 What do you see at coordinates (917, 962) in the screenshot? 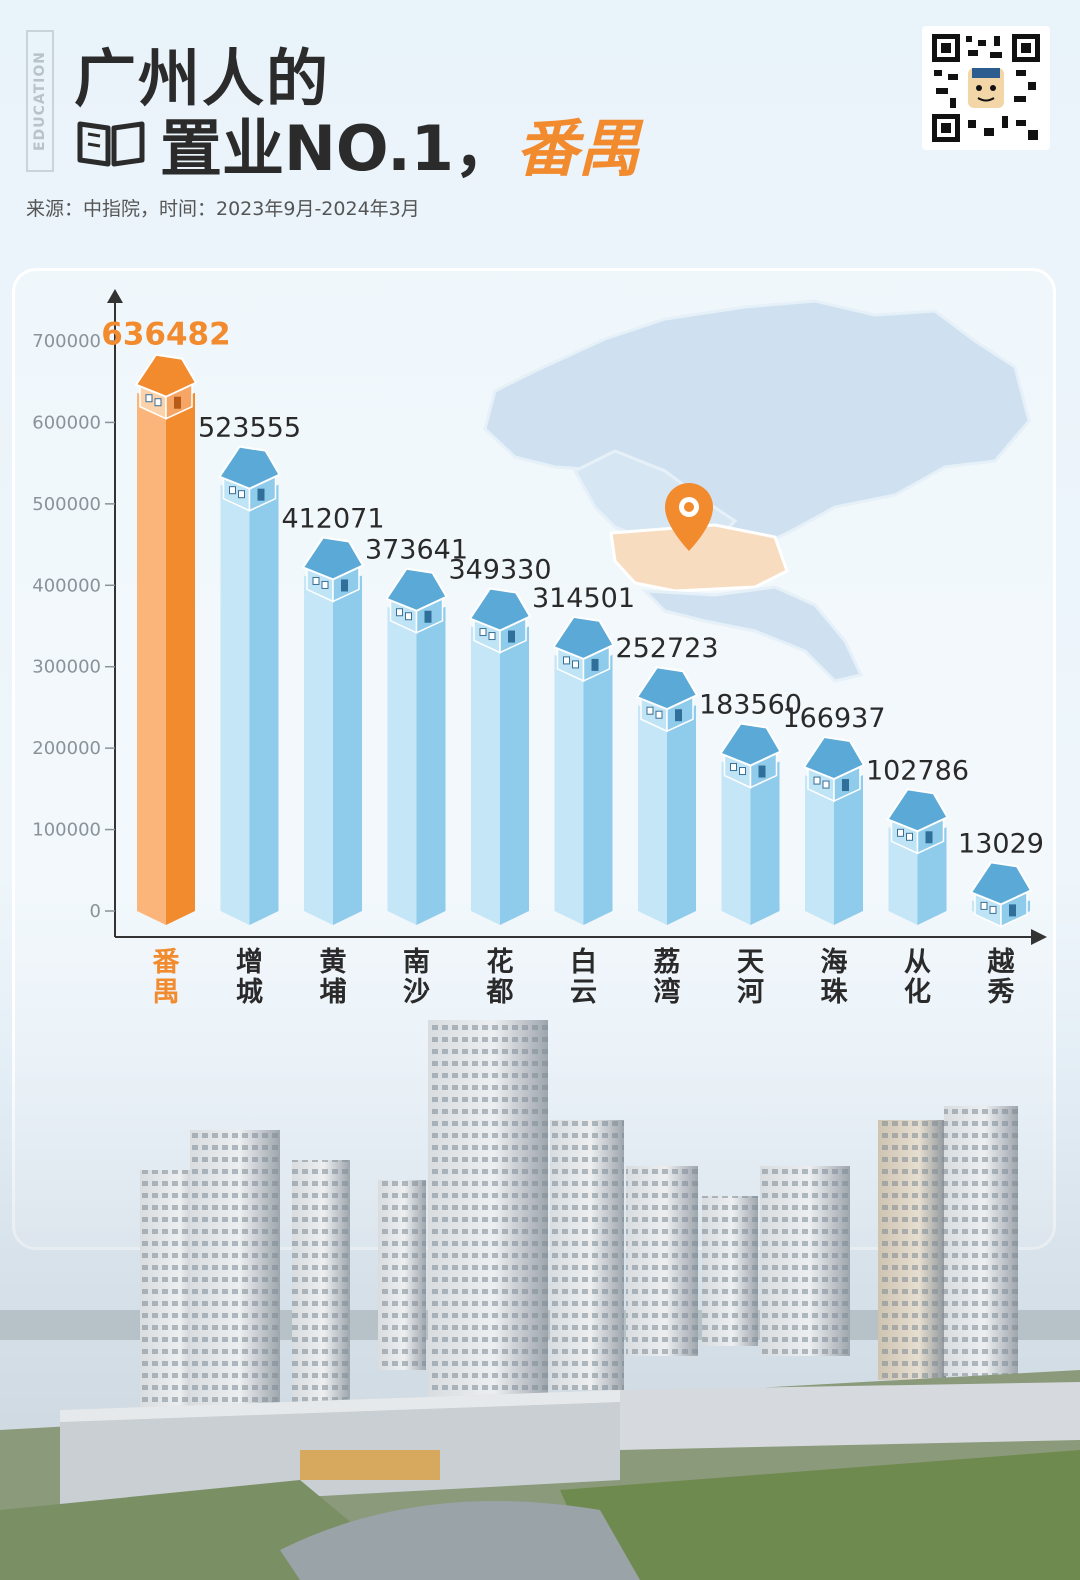
I see `x-category-label: 从` at bounding box center [917, 962].